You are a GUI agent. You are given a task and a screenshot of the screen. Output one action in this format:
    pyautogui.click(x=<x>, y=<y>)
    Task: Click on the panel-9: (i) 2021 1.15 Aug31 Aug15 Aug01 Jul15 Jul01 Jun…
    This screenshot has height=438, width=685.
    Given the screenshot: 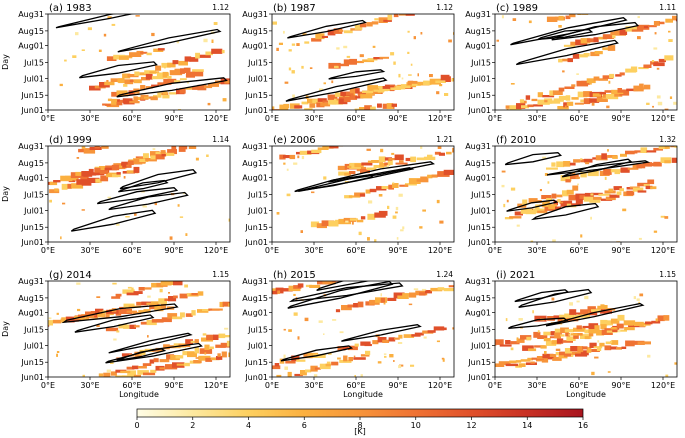 What is the action you would take?
    pyautogui.click(x=571, y=334)
    